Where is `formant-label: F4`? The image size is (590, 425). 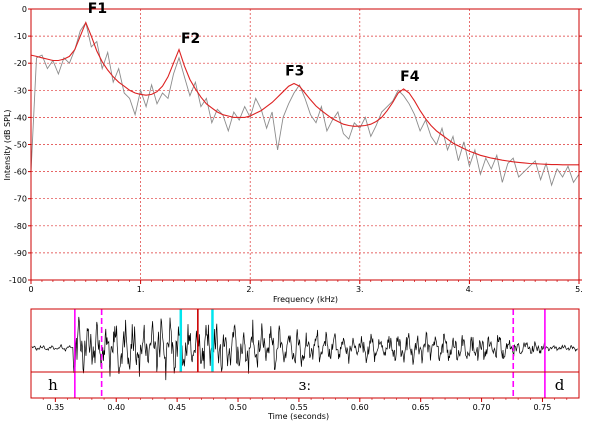 formant-label: F4 is located at coordinates (410, 77).